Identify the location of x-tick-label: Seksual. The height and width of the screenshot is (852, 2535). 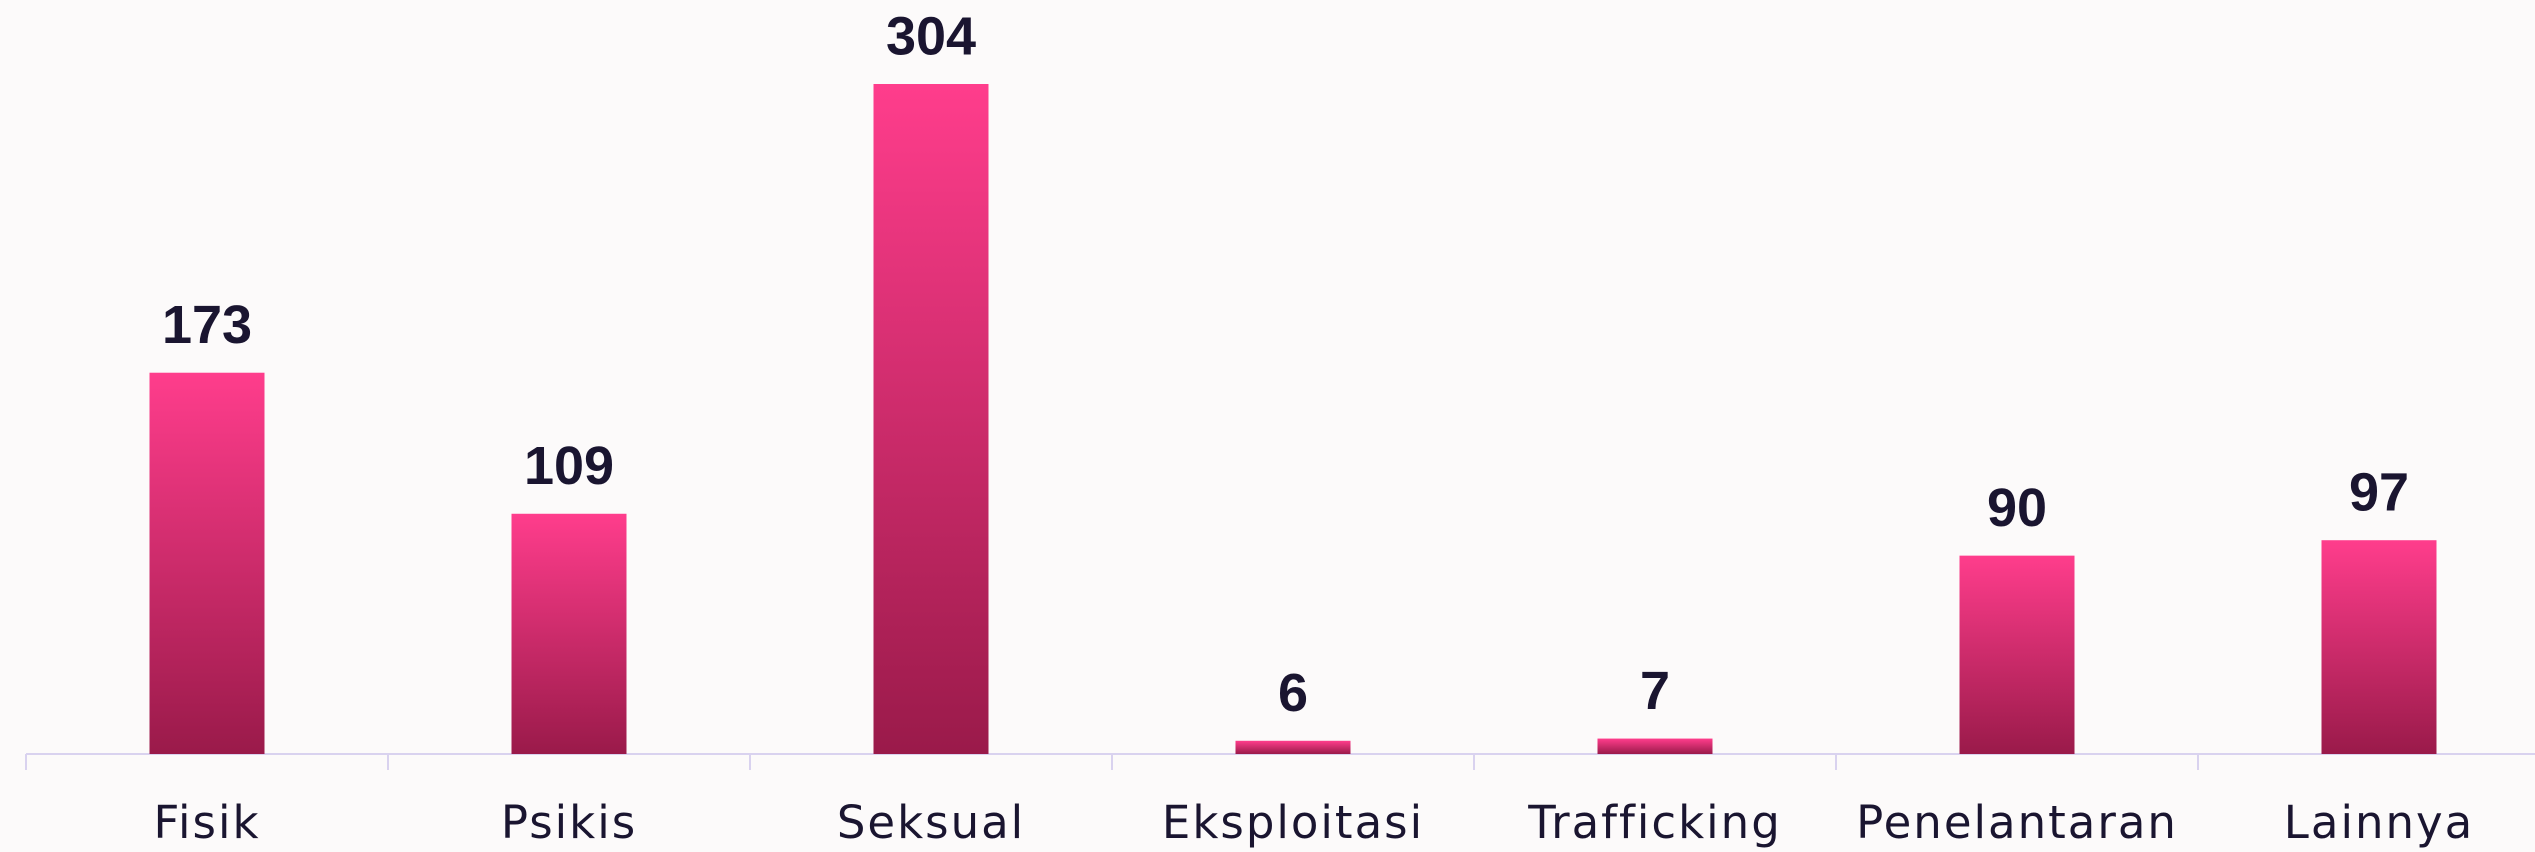
(931, 822).